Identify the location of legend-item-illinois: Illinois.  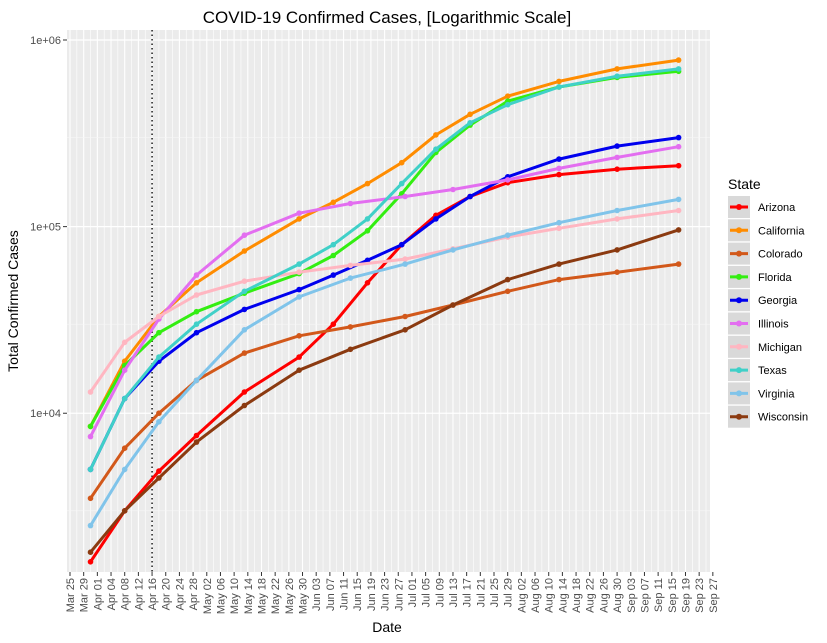
(758, 323).